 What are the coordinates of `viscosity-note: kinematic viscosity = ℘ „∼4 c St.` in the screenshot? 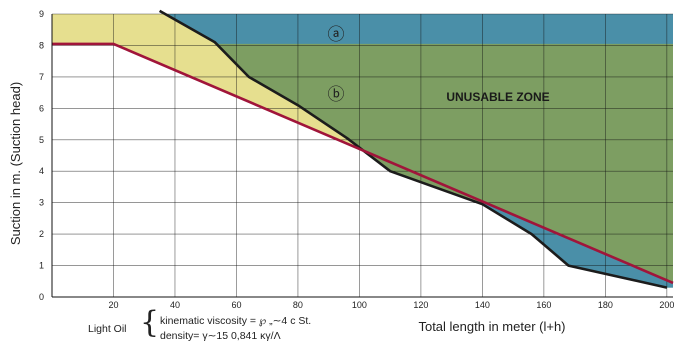 It's located at (236, 321).